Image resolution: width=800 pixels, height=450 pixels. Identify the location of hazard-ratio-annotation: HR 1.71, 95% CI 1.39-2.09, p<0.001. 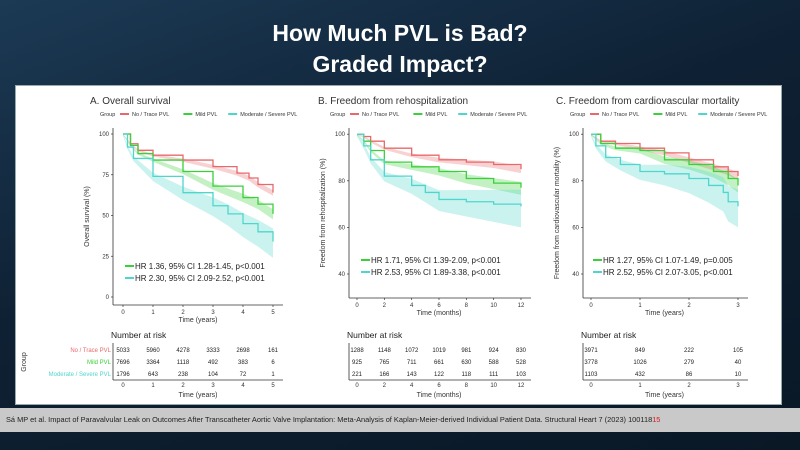
(436, 260).